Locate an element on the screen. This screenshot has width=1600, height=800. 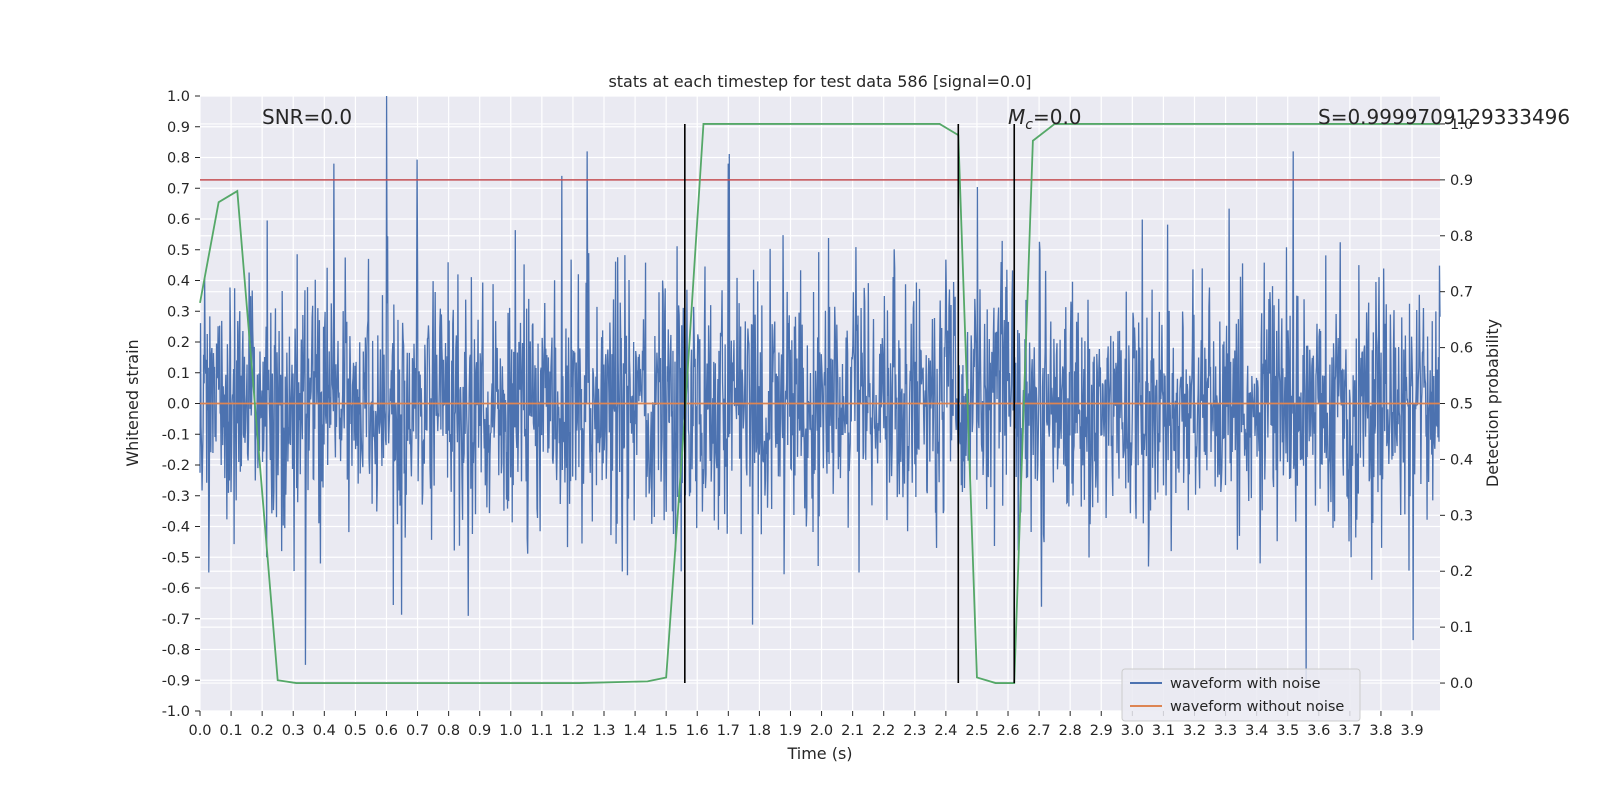
x-tick-label: 3.2 is located at coordinates (1194, 731).